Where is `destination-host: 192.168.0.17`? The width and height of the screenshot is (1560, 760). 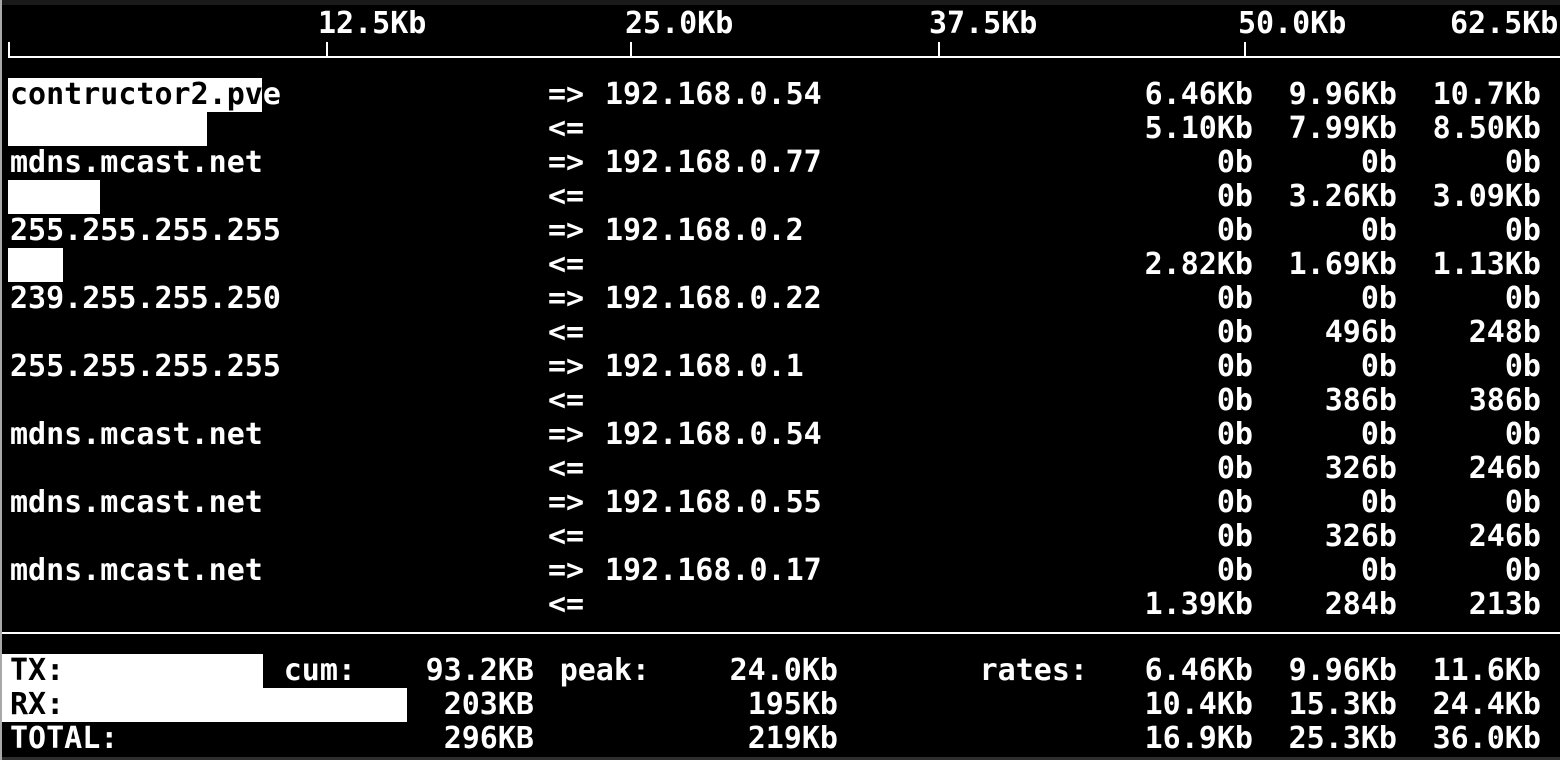 destination-host: 192.168.0.17 is located at coordinates (713, 570).